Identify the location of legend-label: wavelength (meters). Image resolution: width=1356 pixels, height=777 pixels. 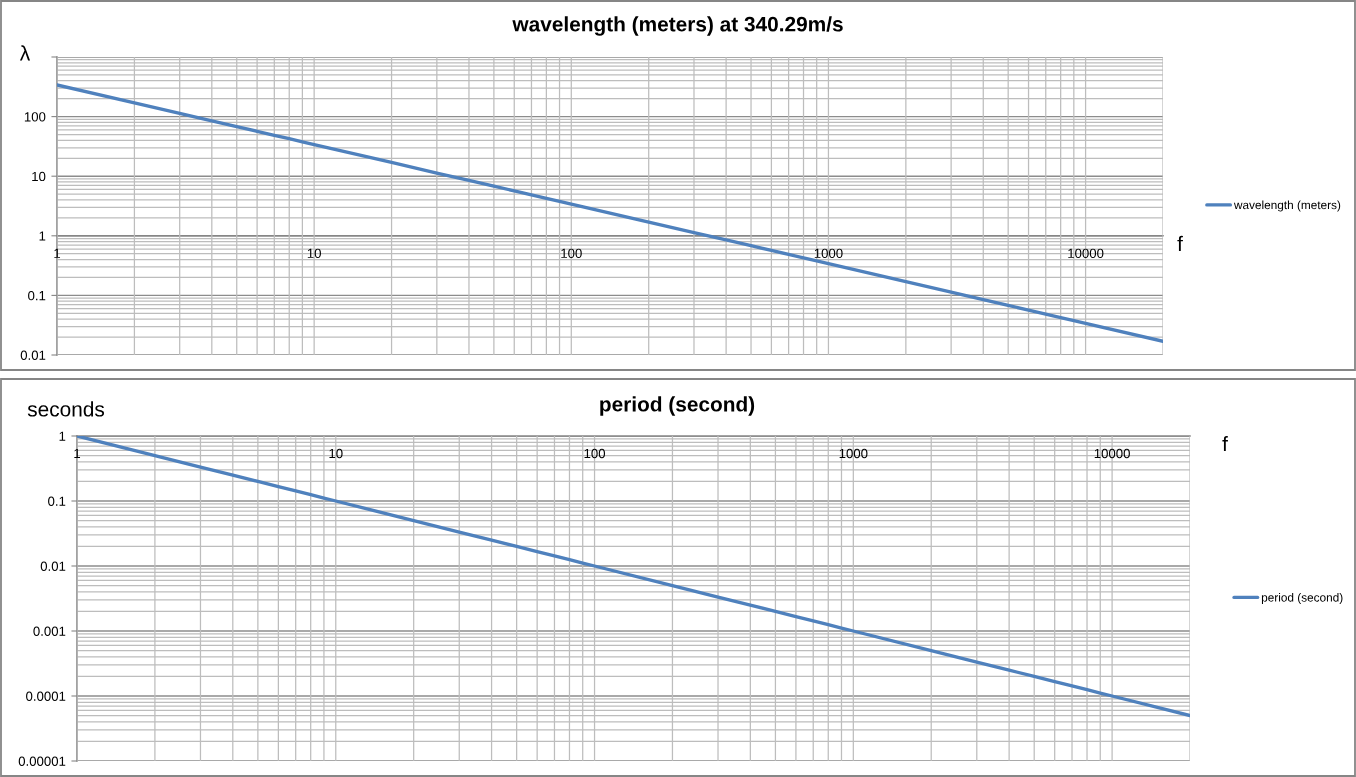
(1287, 206).